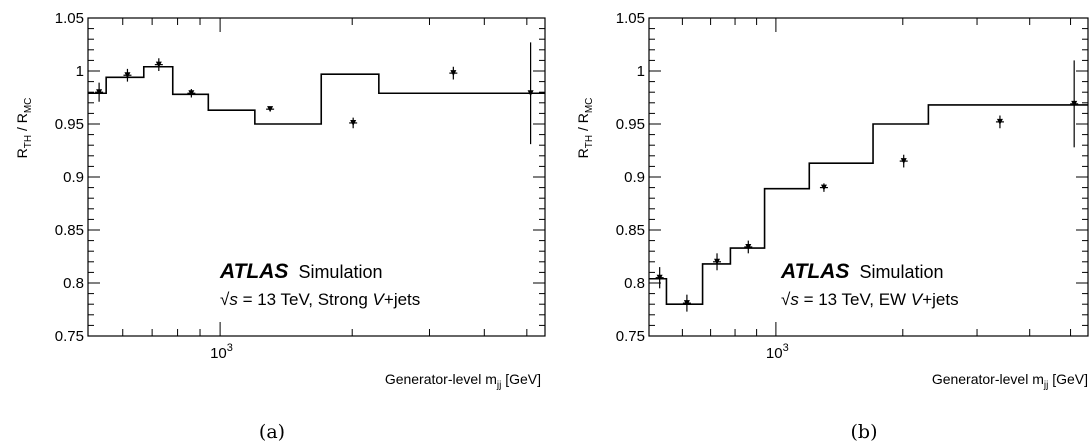  I want to click on panel-caption: (b), so click(864, 432).